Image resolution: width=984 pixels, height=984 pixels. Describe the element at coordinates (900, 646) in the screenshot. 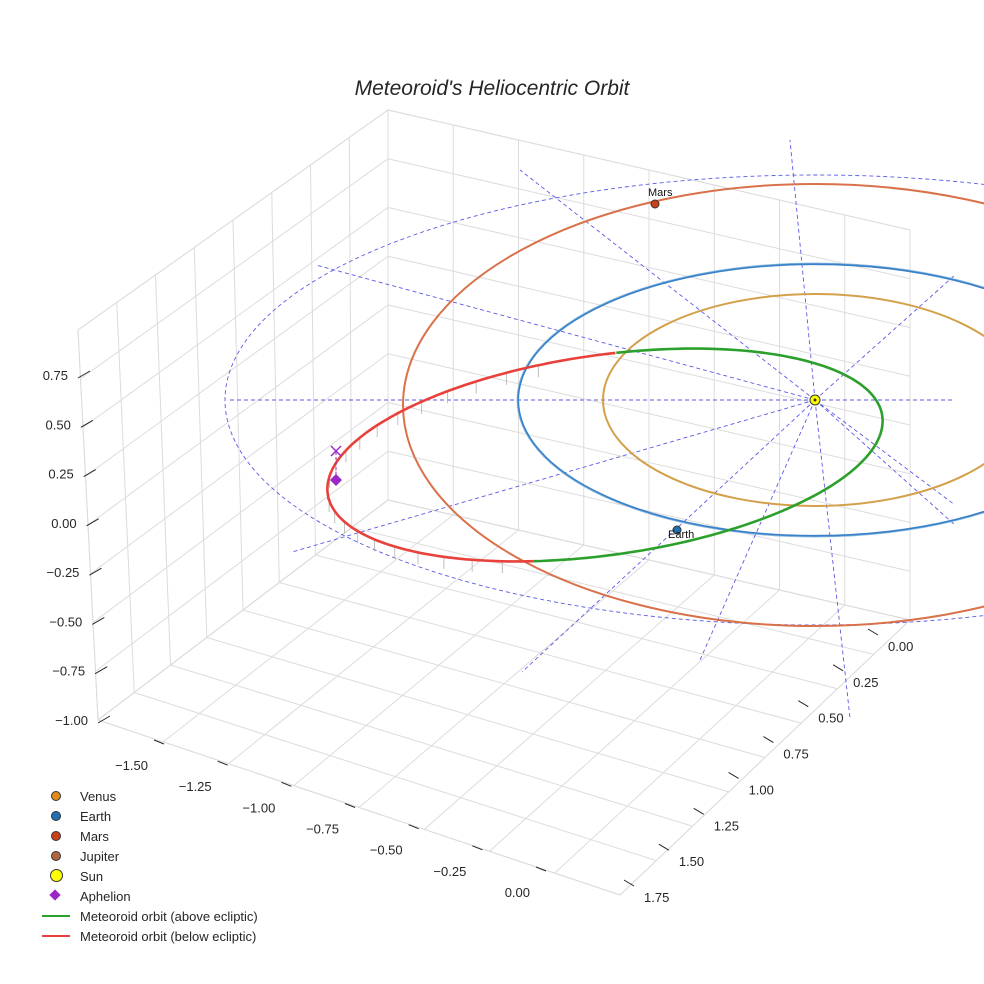

I see `y-tick-label: 0.00` at that location.